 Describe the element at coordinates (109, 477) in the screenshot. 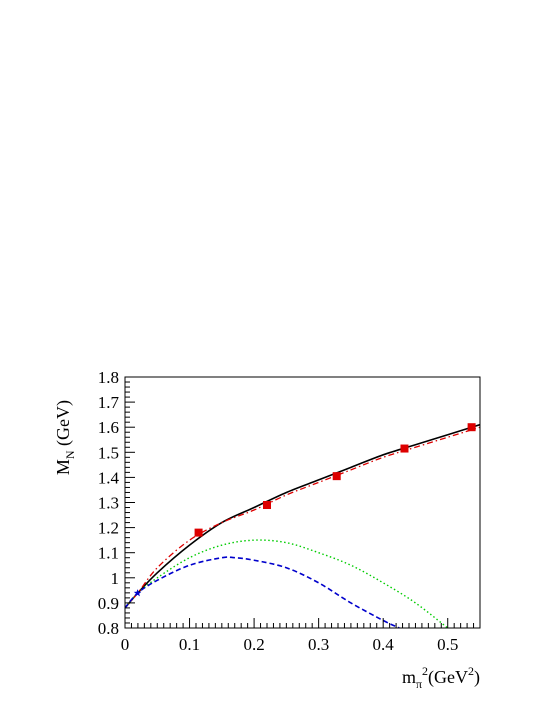

I see `y-tick-label: 1.4` at that location.